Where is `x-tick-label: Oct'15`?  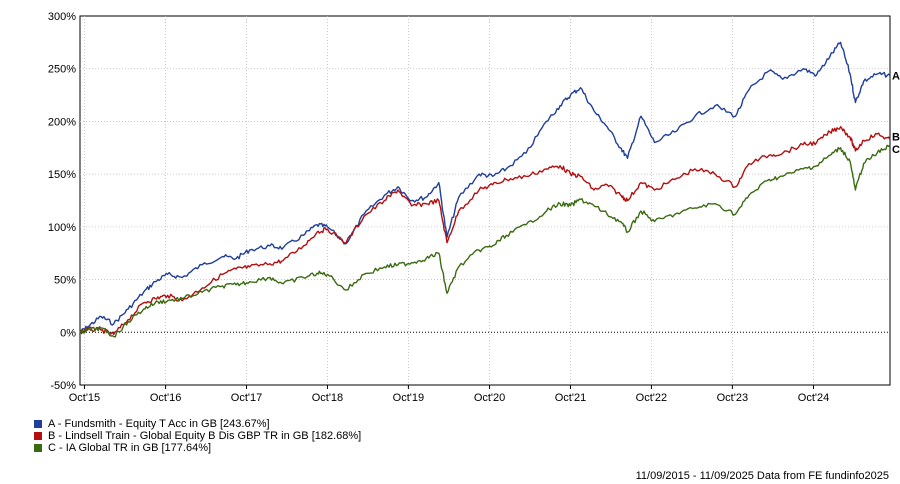
x-tick-label: Oct'15 is located at coordinates (84, 398).